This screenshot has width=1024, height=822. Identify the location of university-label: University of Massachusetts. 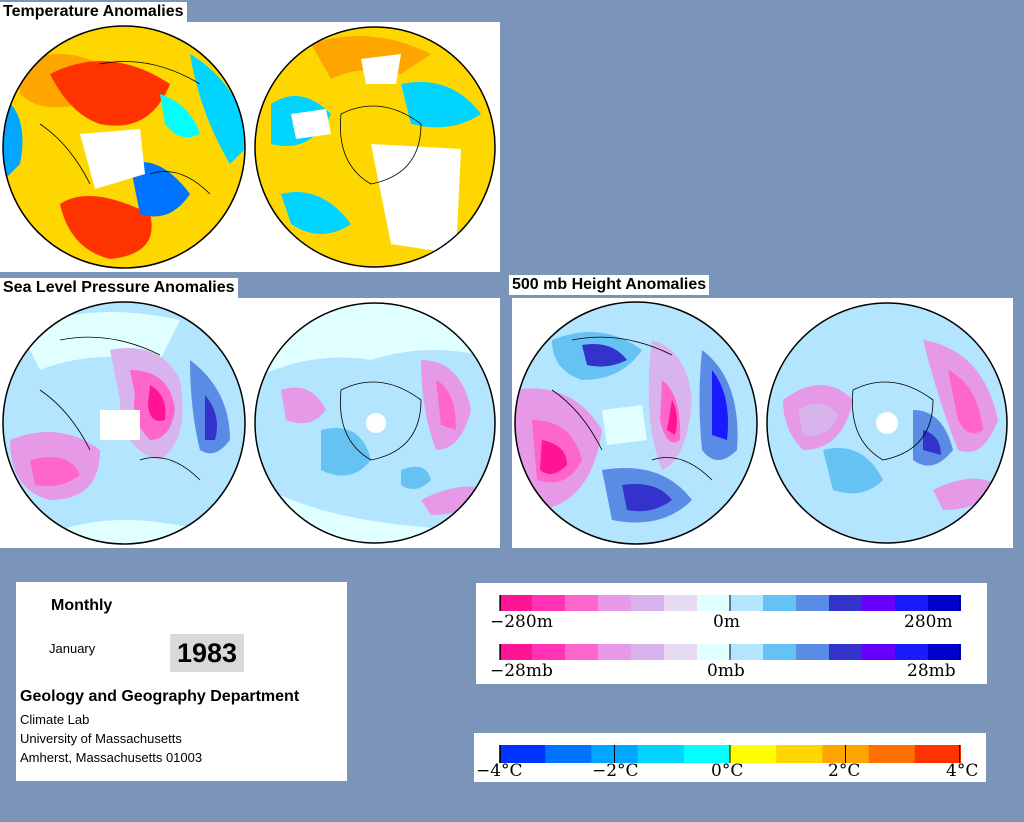
(101, 738).